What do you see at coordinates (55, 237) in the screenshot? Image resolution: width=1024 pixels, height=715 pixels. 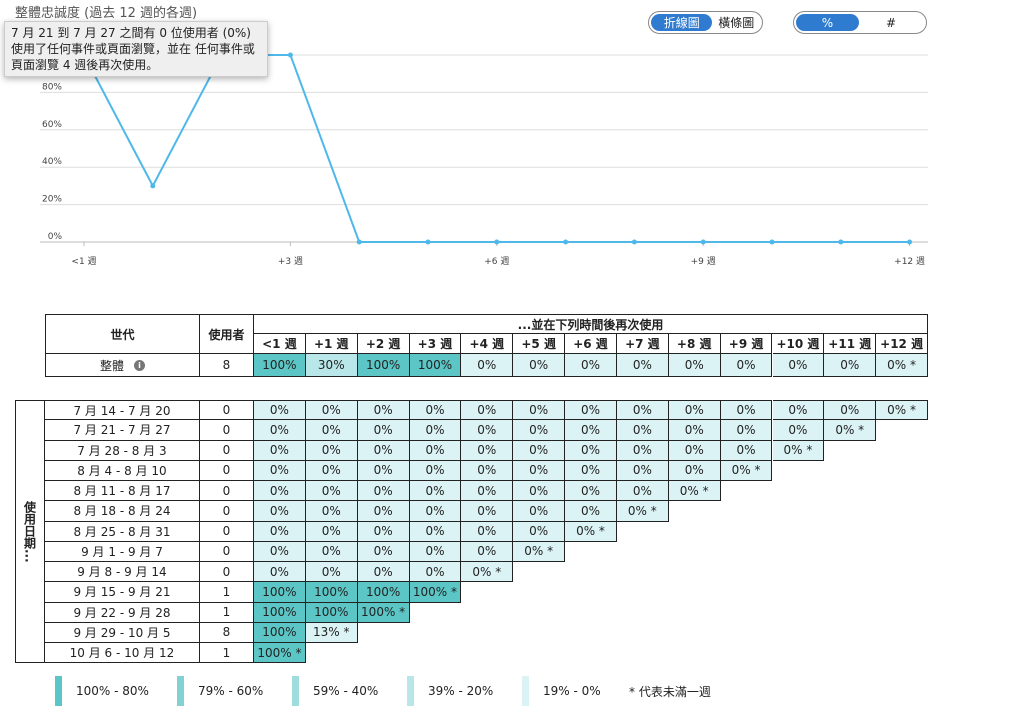 I see `y-tick-label: 0%` at bounding box center [55, 237].